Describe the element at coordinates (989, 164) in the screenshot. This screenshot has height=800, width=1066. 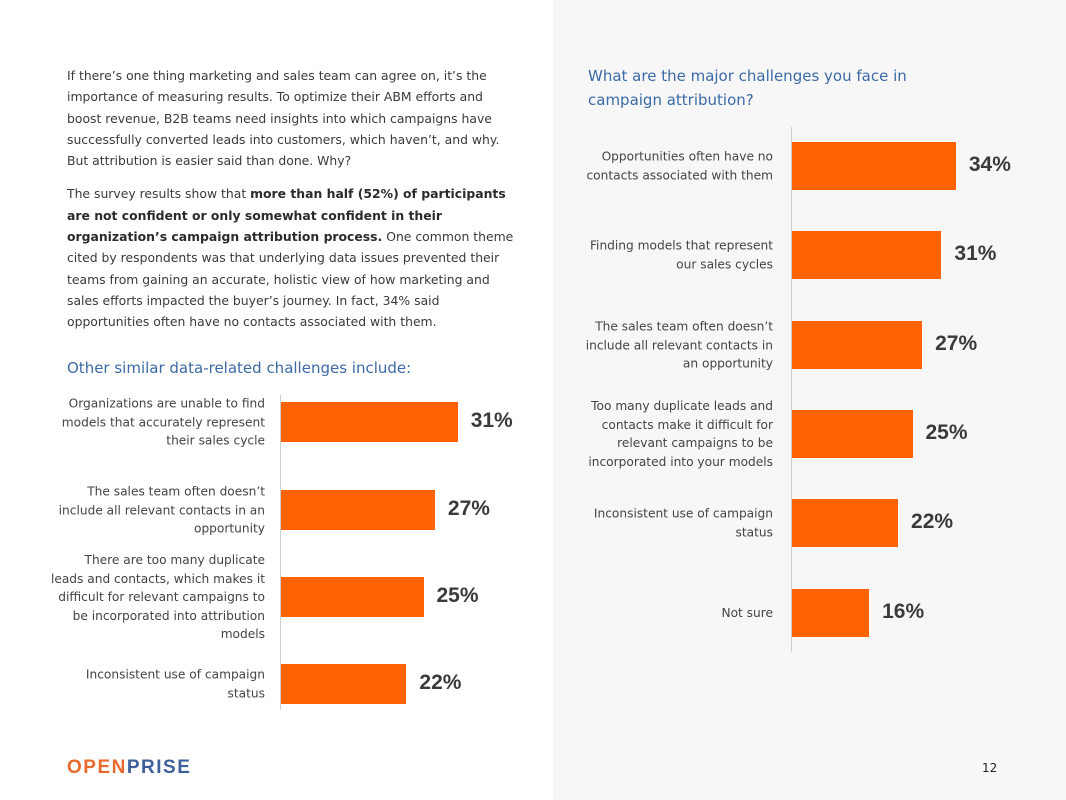
I see `bar-value-label: 34%` at that location.